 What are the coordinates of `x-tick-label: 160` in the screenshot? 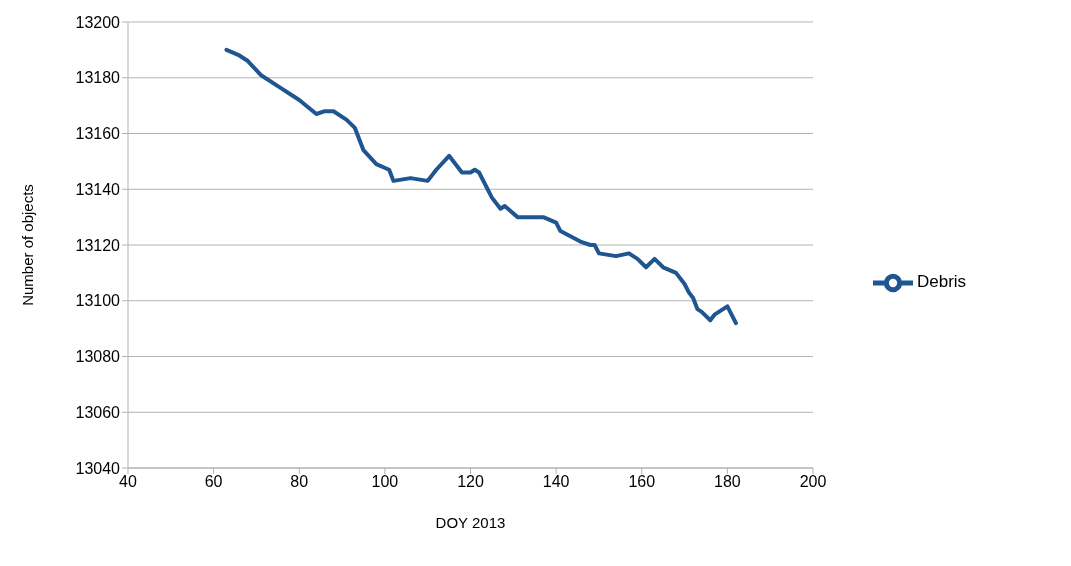 It's located at (642, 482).